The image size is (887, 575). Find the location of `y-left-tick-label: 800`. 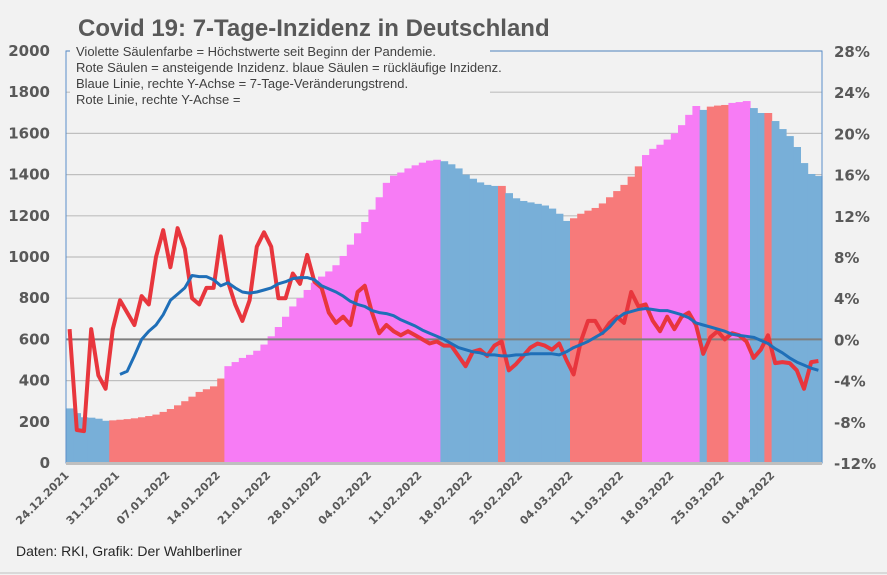

y-left-tick-label: 800 is located at coordinates (34, 298).